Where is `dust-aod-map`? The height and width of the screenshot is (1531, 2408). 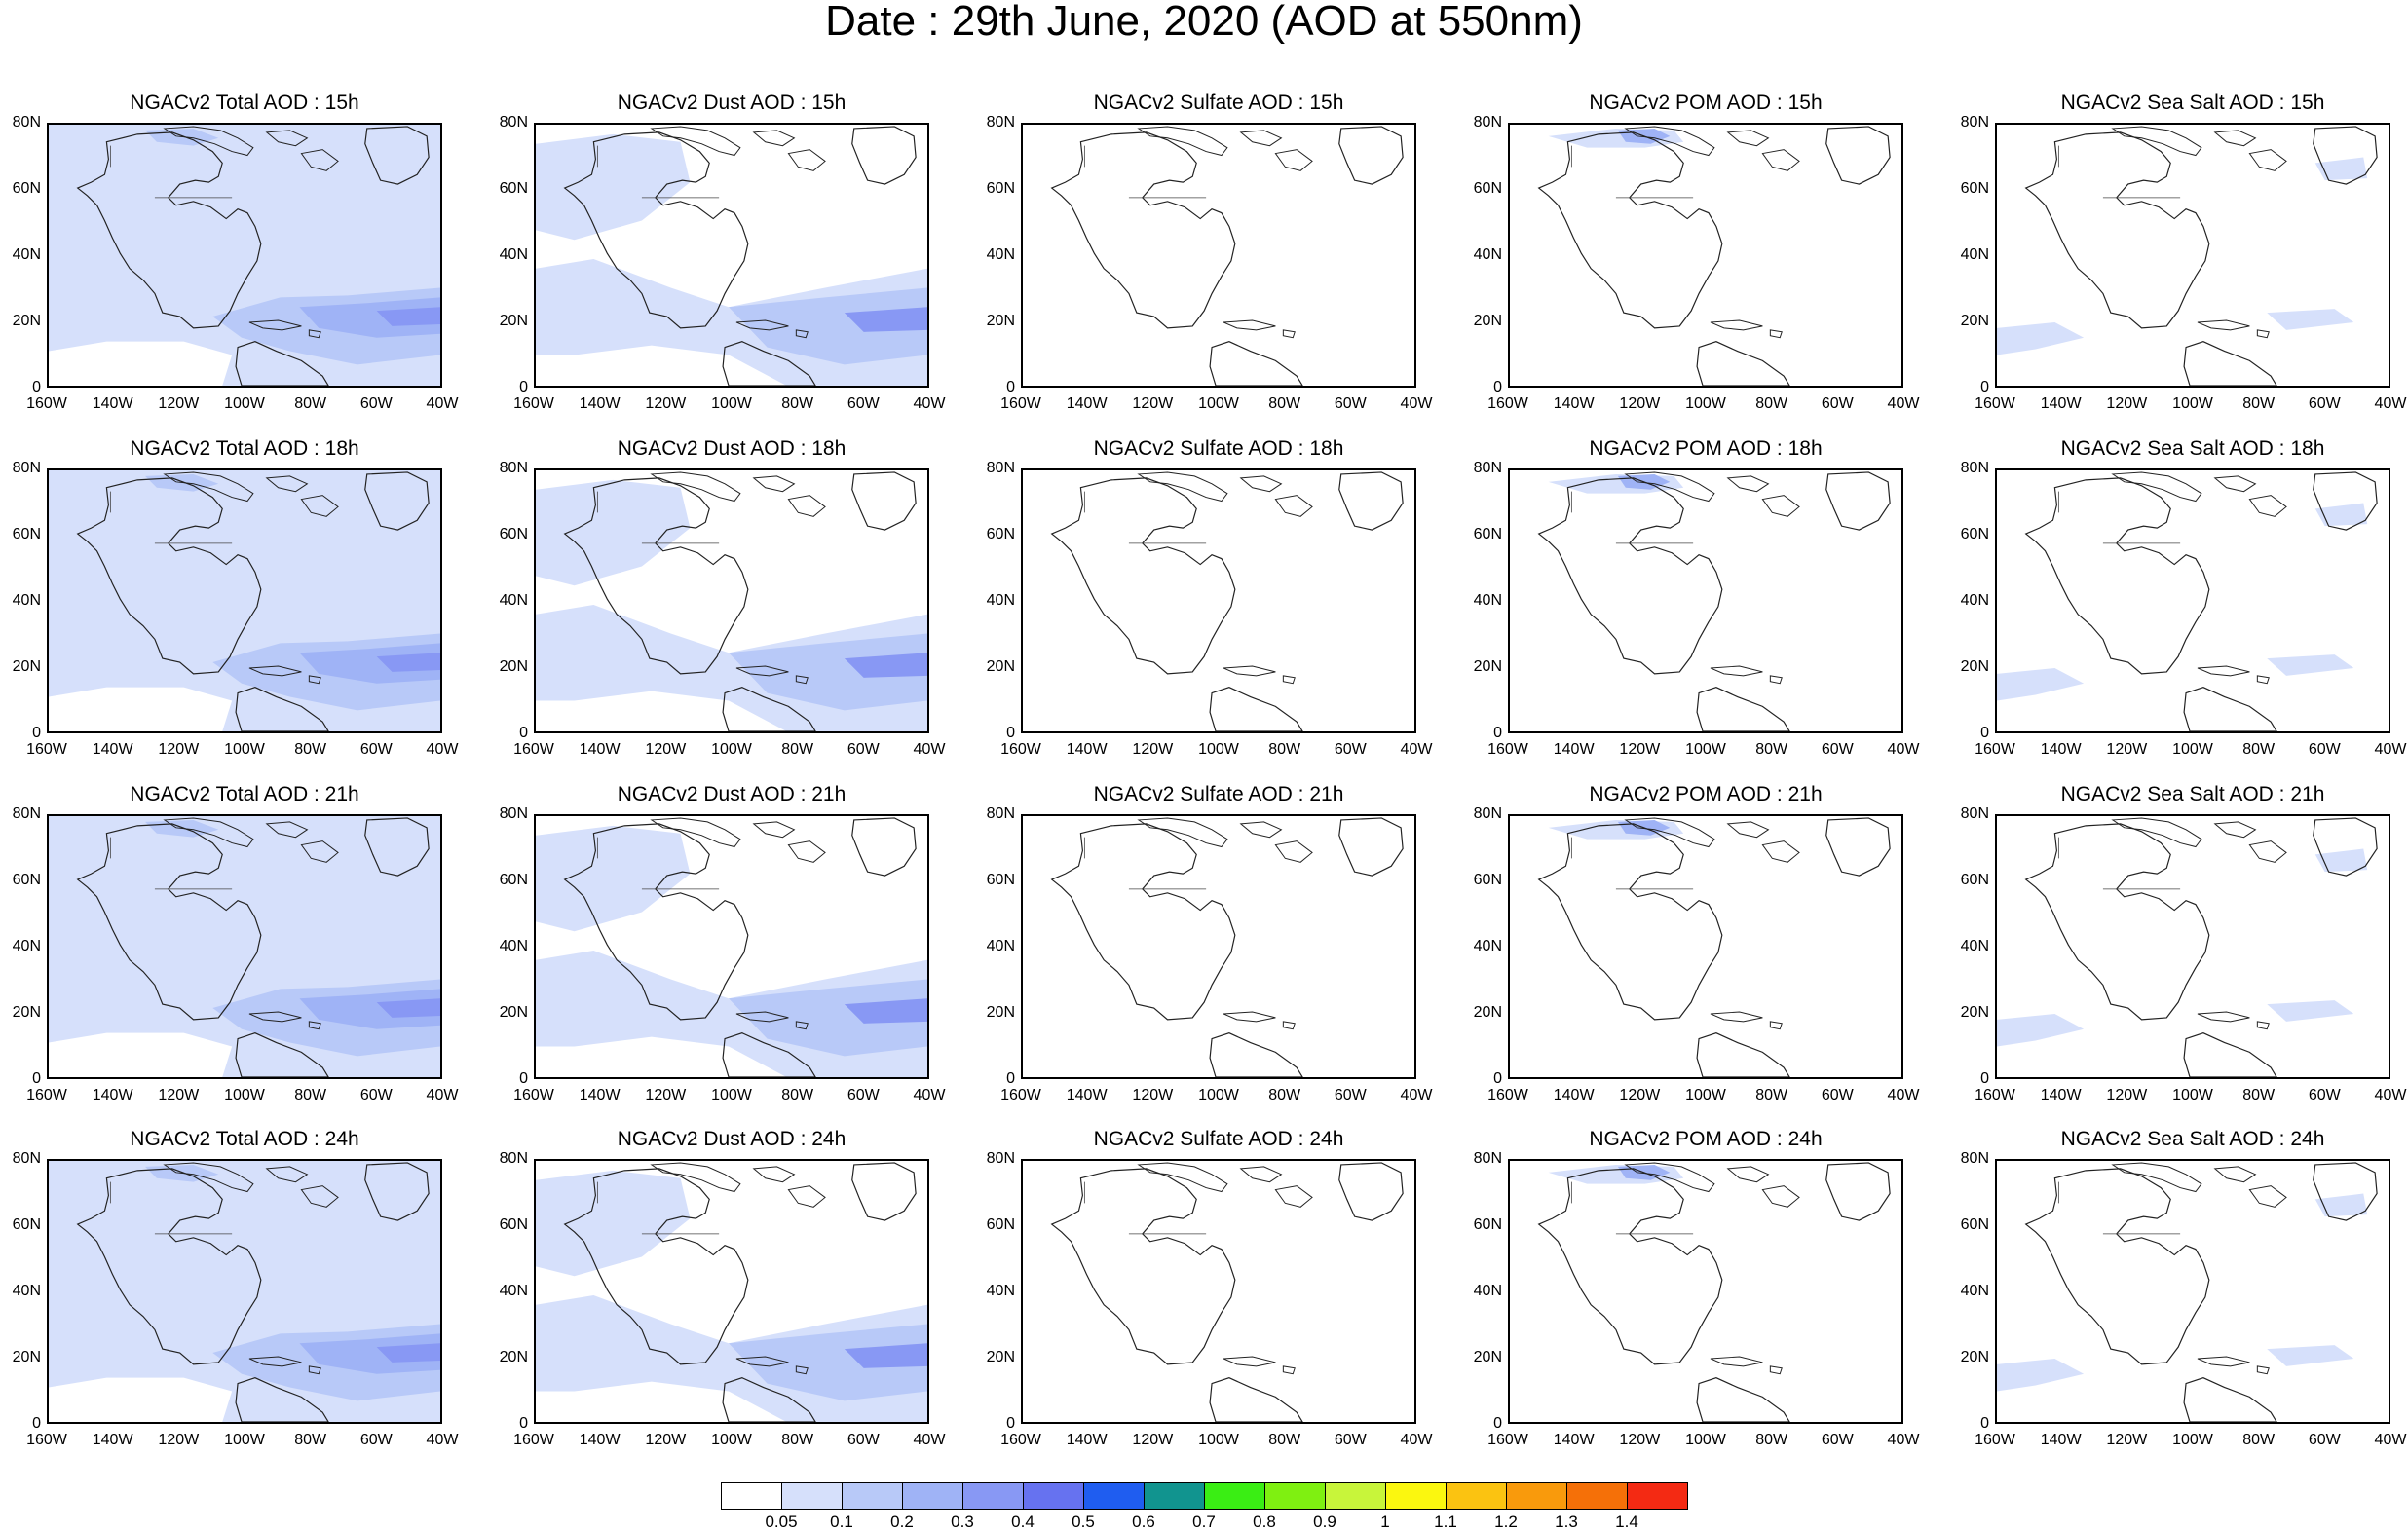
dust-aod-map is located at coordinates (731, 1291).